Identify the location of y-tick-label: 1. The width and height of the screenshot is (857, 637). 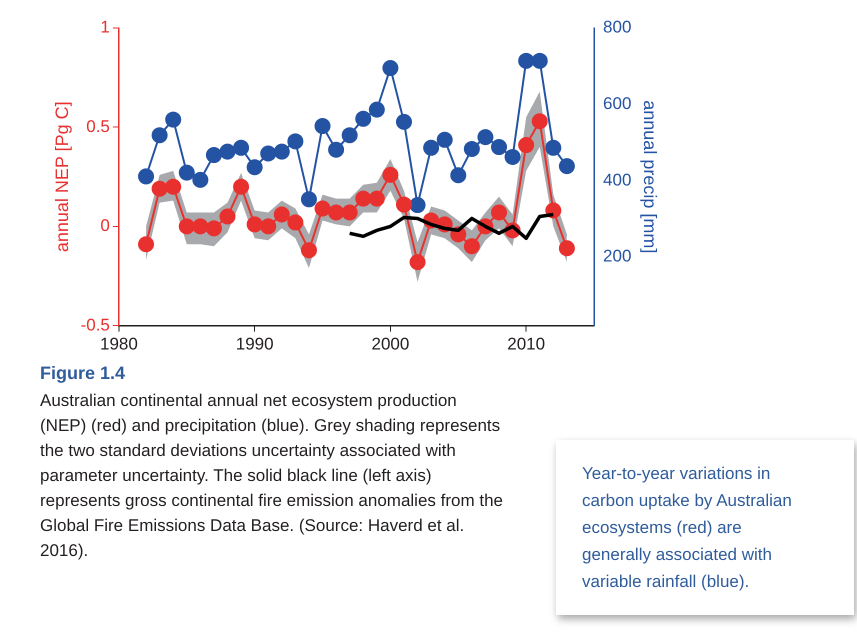
(105, 27).